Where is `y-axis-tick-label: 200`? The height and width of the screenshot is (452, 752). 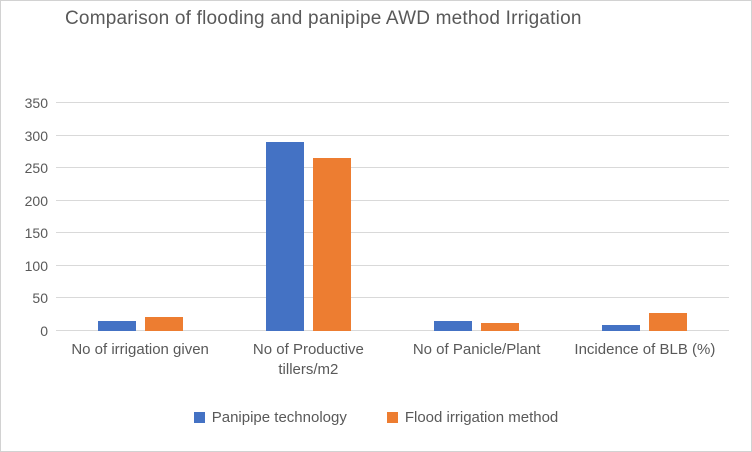
y-axis-tick-label: 200 is located at coordinates (36, 200).